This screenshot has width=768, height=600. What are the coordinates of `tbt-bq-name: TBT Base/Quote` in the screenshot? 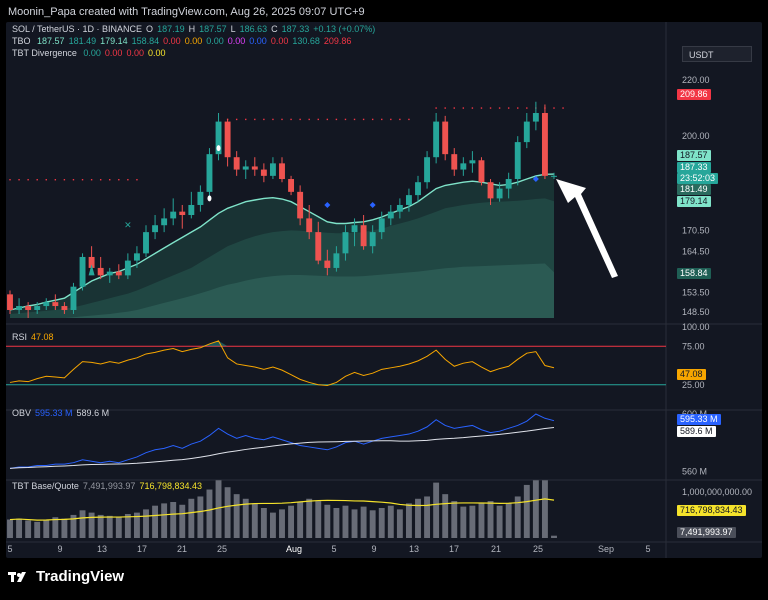 It's located at (45, 486).